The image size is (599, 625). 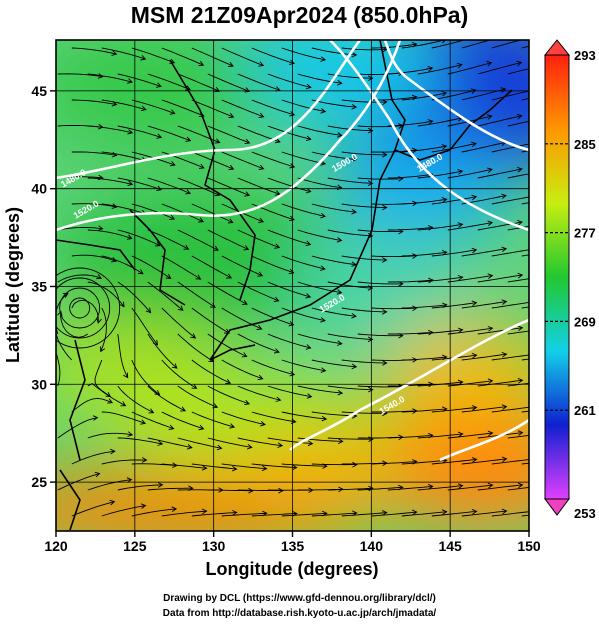 I want to click on colorbar-label-5: 253, so click(x=585, y=513).